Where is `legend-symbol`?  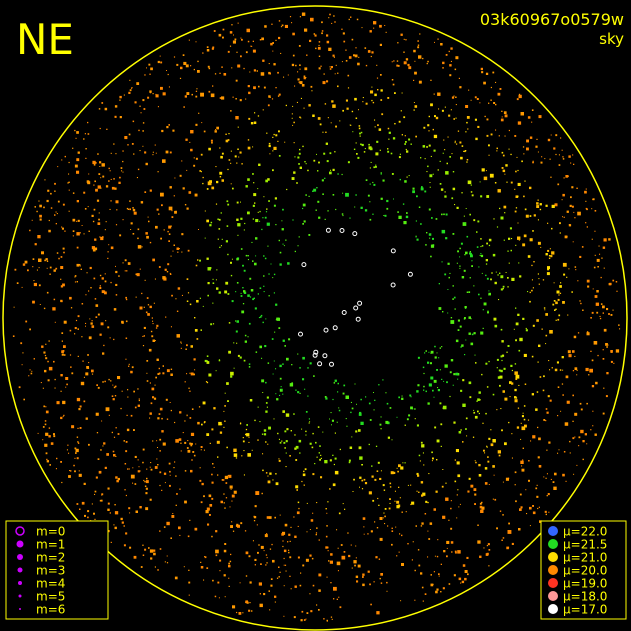
legend-symbol is located at coordinates (20, 531).